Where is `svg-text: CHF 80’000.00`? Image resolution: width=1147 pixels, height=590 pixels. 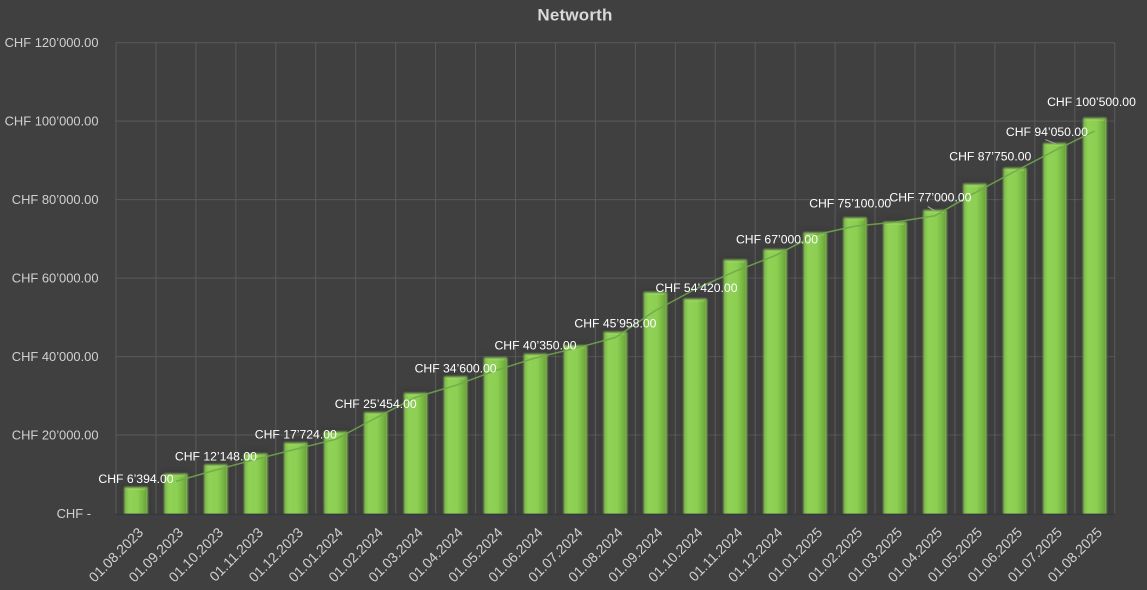
svg-text: CHF 80’000.00 is located at coordinates (55, 199).